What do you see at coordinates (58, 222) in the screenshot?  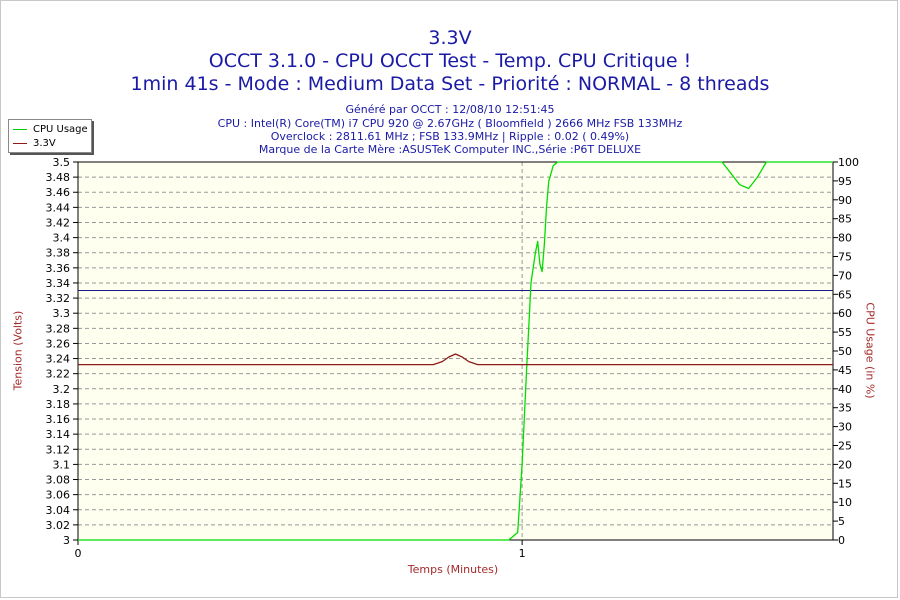 I see `y-tick-label-left: 3.42` at bounding box center [58, 222].